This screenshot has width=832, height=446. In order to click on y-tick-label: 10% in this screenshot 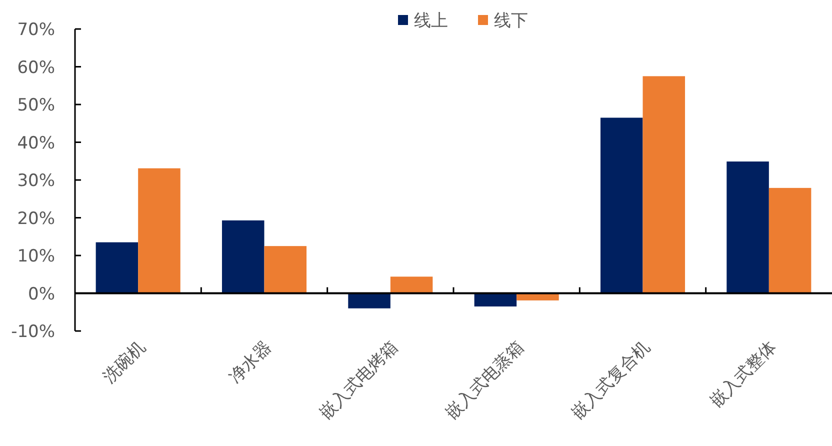, I will do `click(36, 256)`.